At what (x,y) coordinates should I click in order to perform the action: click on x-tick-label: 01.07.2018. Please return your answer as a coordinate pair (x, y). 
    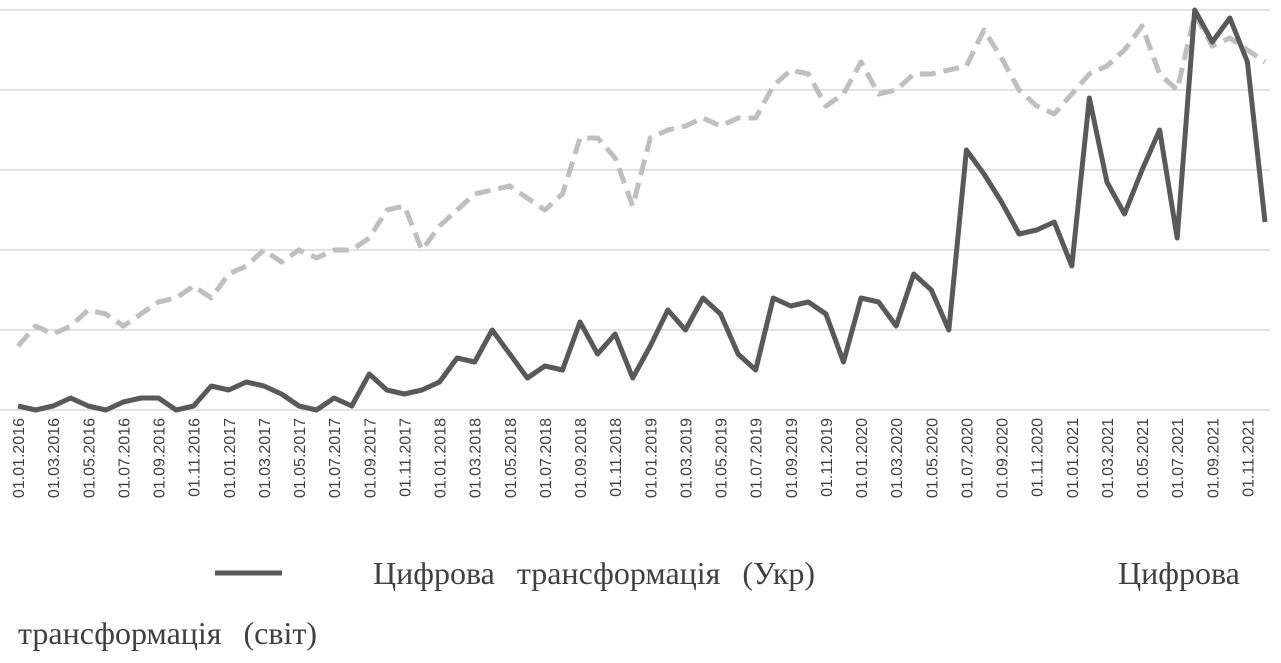
    Looking at the image, I should click on (546, 458).